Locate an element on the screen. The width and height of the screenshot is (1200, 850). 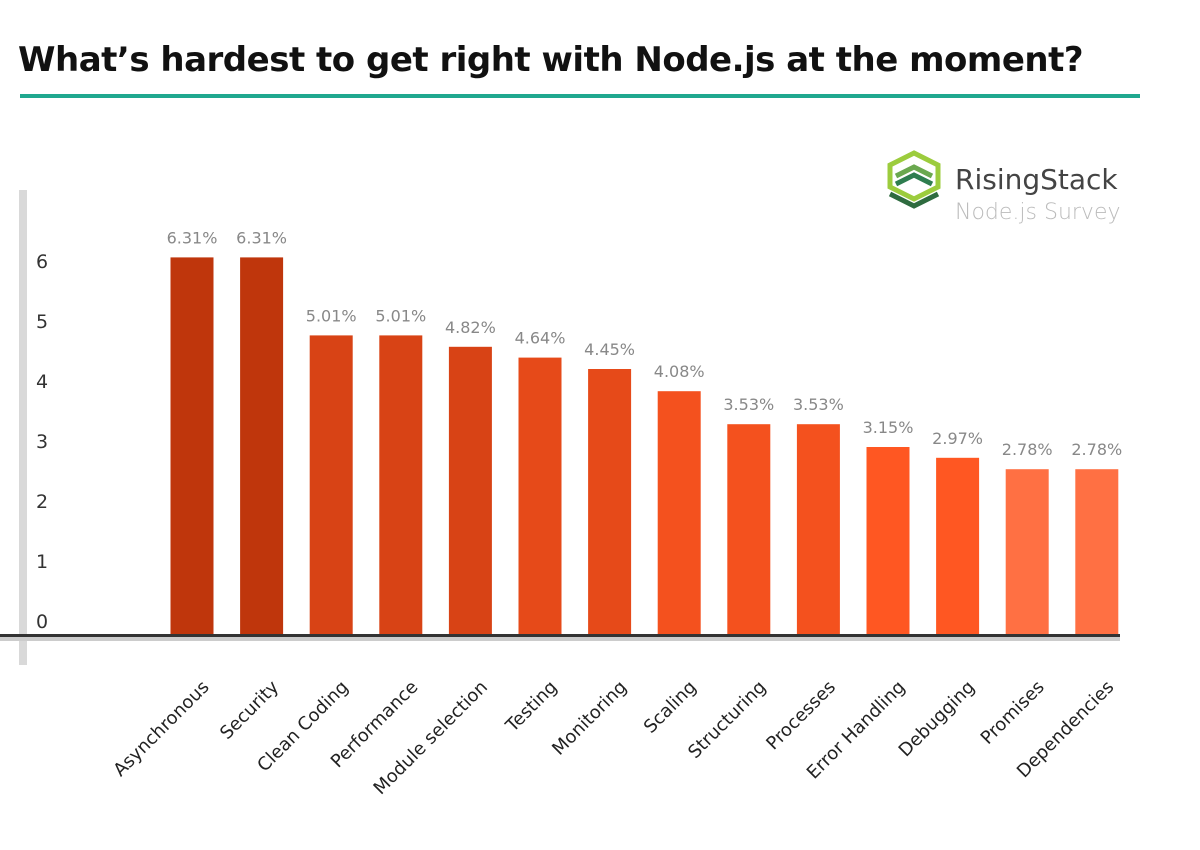
data-label: 4.64% is located at coordinates (540, 338).